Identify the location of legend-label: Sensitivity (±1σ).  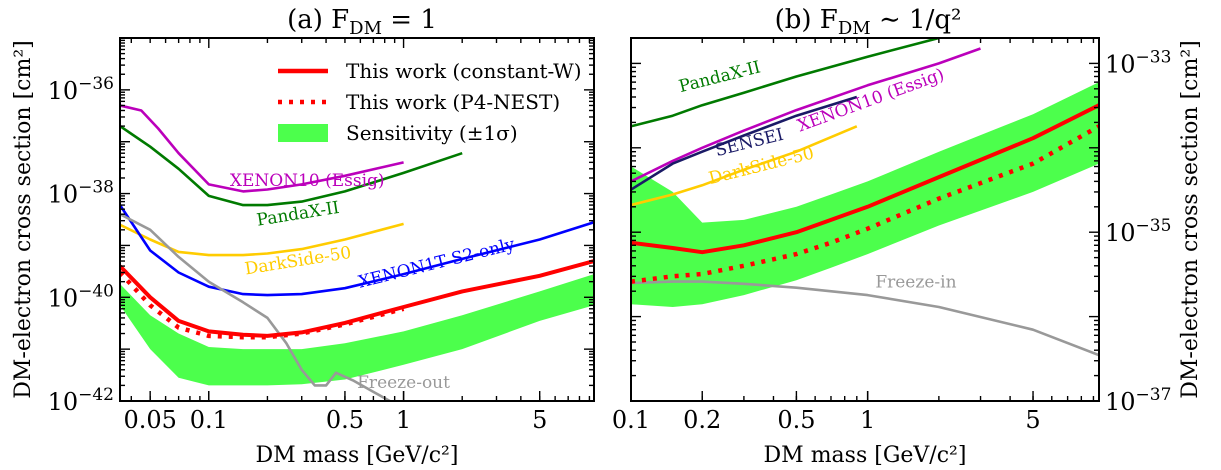
(432, 133).